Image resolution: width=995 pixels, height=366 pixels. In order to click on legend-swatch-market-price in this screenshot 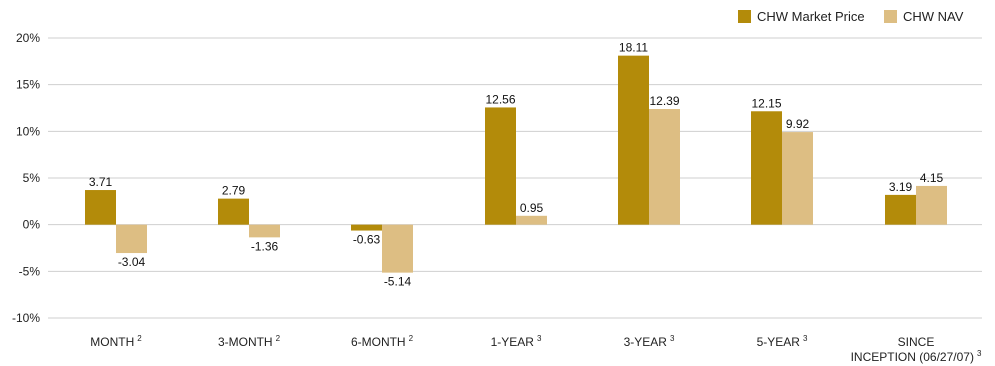, I will do `click(744, 16)`.